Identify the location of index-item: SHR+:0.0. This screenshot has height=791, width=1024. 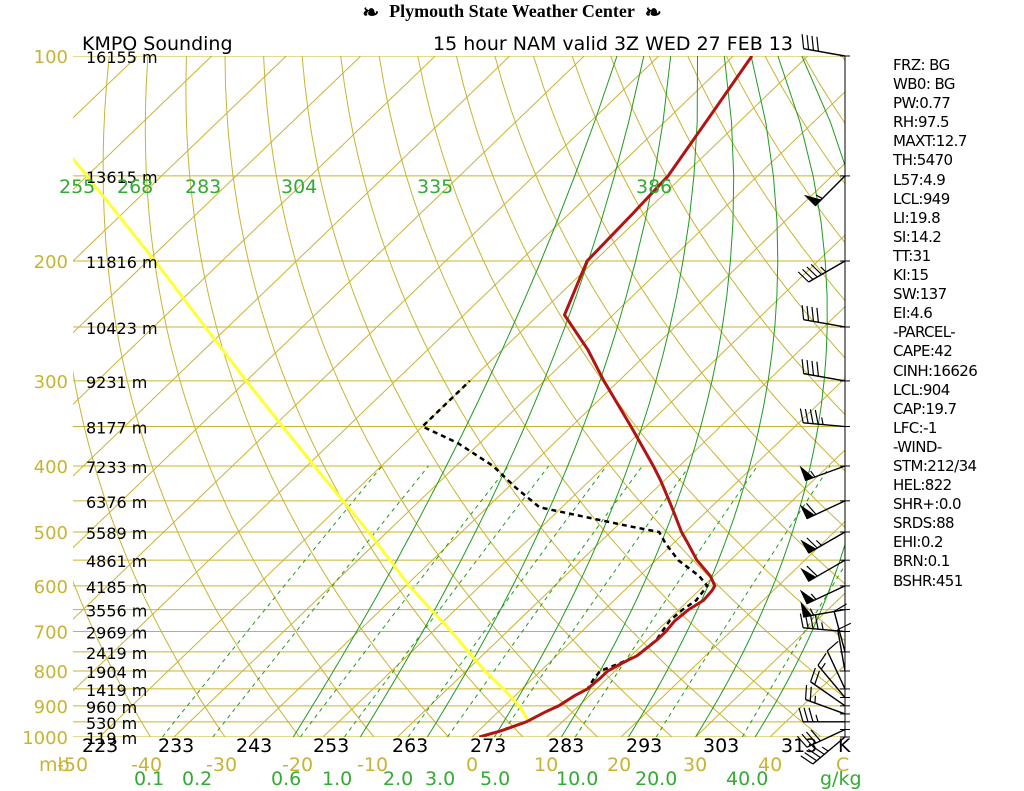
(927, 504).